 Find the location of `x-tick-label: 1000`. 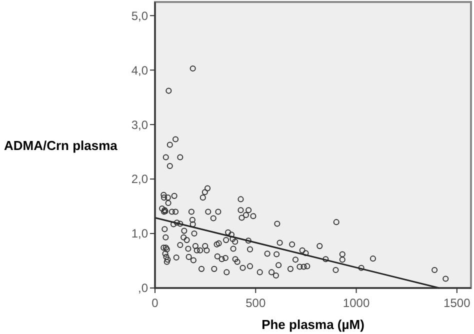

x-tick-label: 1000 is located at coordinates (356, 303).